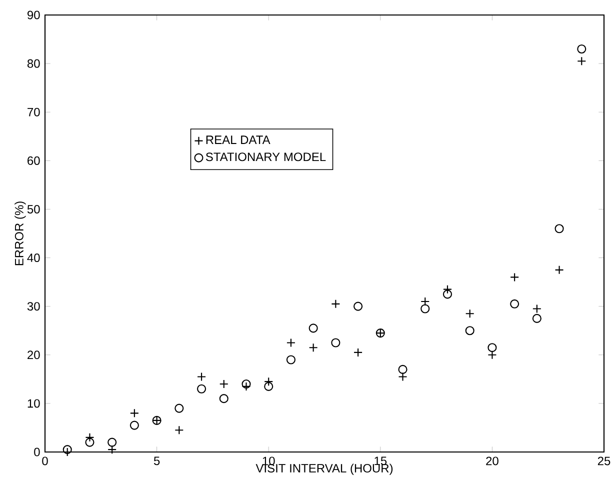 Image resolution: width=613 pixels, height=486 pixels. What do you see at coordinates (34, 160) in the screenshot?
I see `y-tick-label: 60` at bounding box center [34, 160].